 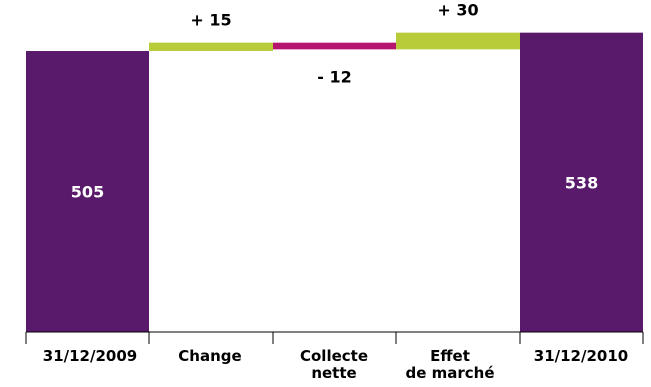 I want to click on value-label-0: 505, so click(x=87, y=192).